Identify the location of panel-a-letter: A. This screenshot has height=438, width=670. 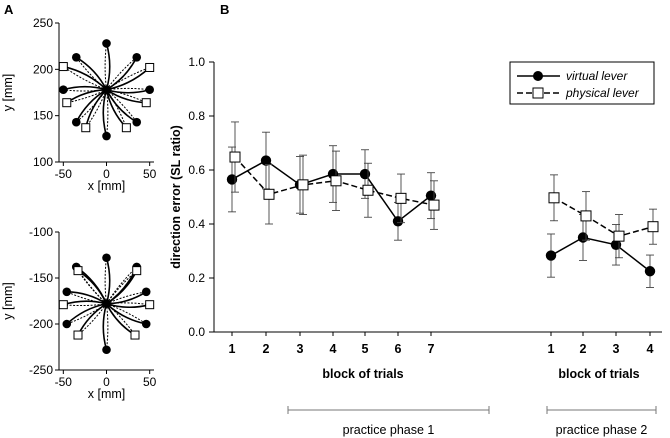
(9, 9).